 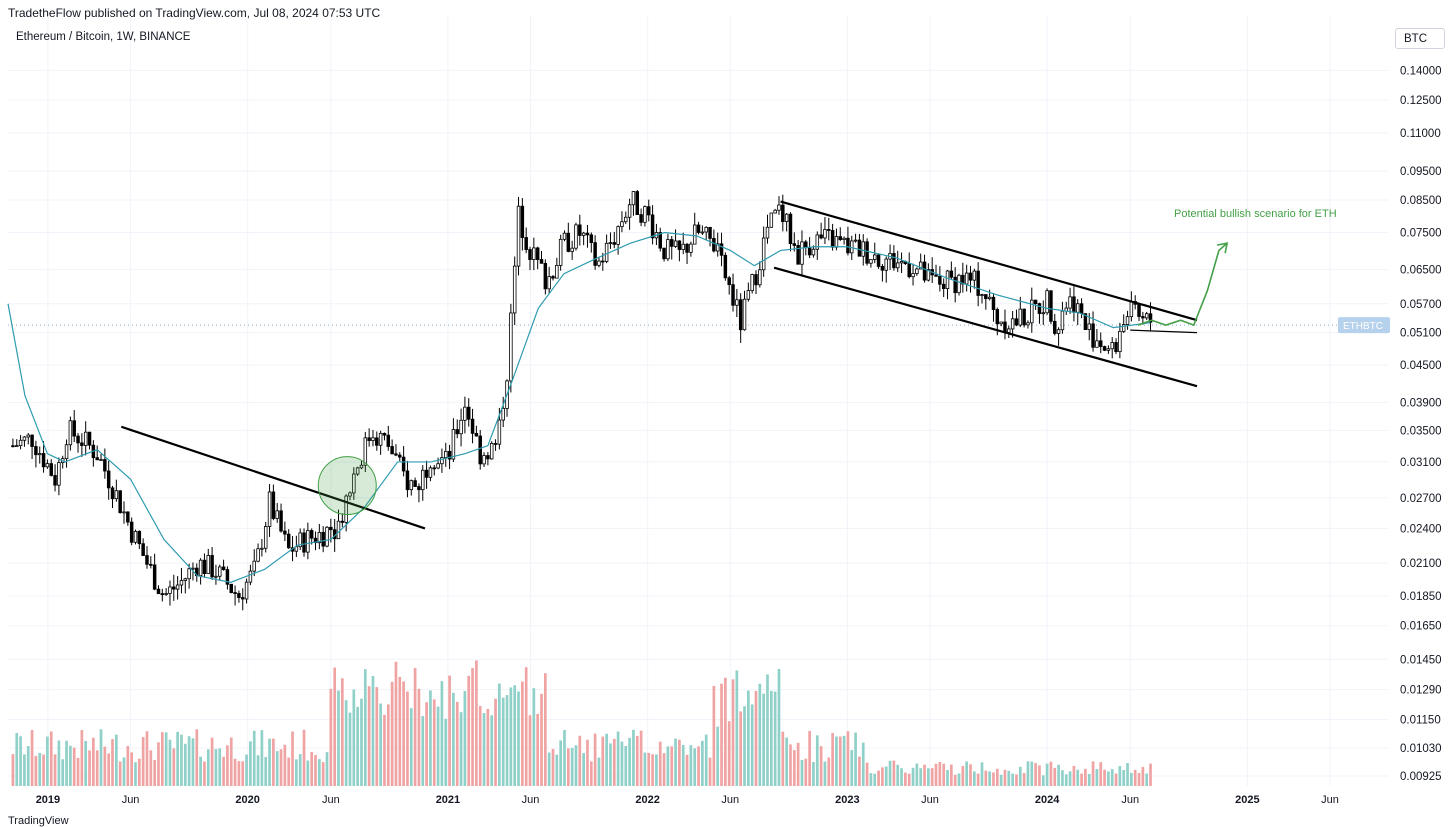 I want to click on price-tick-label: 0.03500, so click(x=1421, y=431).